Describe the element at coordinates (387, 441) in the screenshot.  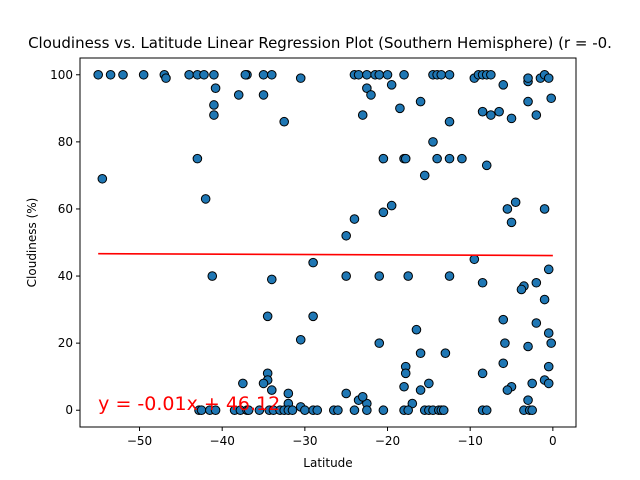
I see `x-tick-label: −20` at that location.